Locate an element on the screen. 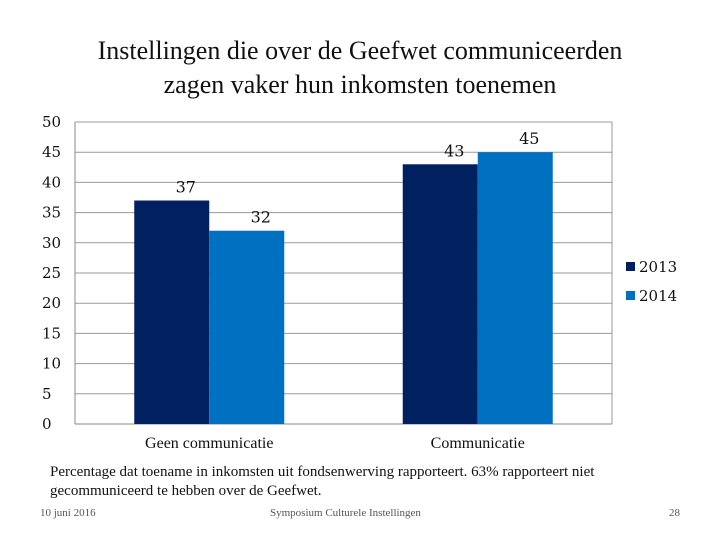 This screenshot has width=720, height=540. data-label: 43 is located at coordinates (454, 150).